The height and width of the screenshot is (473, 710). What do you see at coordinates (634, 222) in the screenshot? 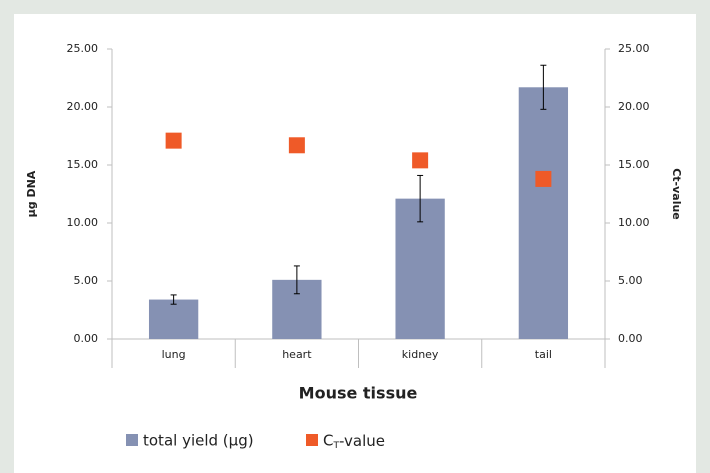
I see `y2-tick-label: 10.00` at bounding box center [634, 222].